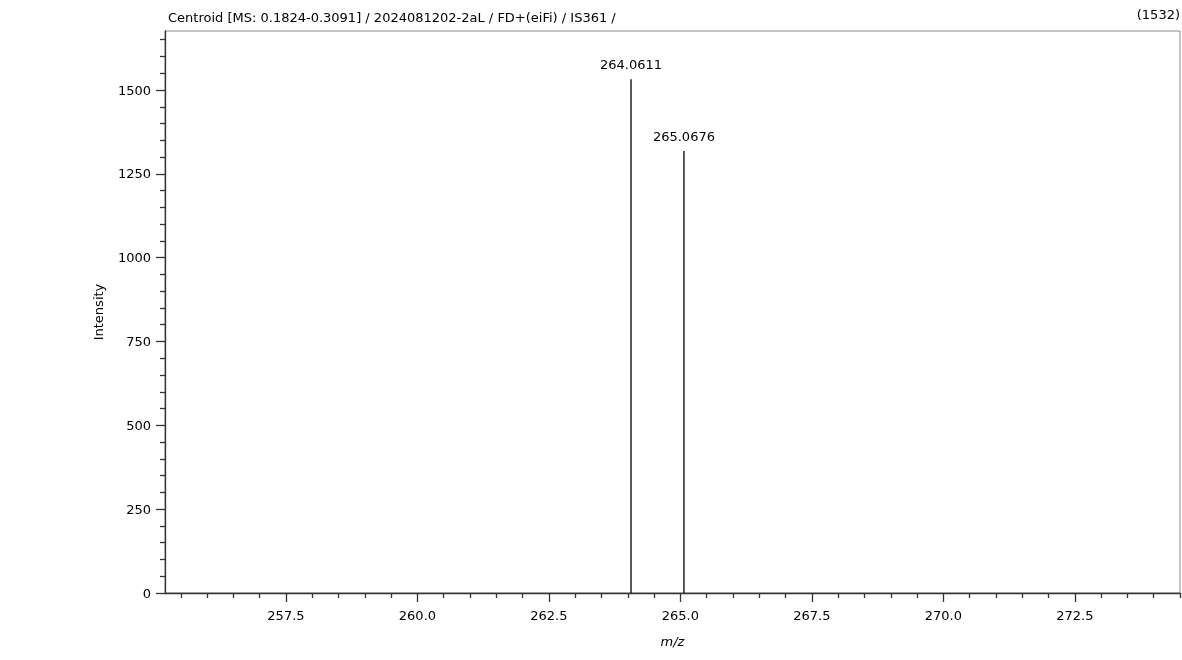 This screenshot has height=660, width=1182. I want to click on y-tick-label: 750, so click(138, 342).